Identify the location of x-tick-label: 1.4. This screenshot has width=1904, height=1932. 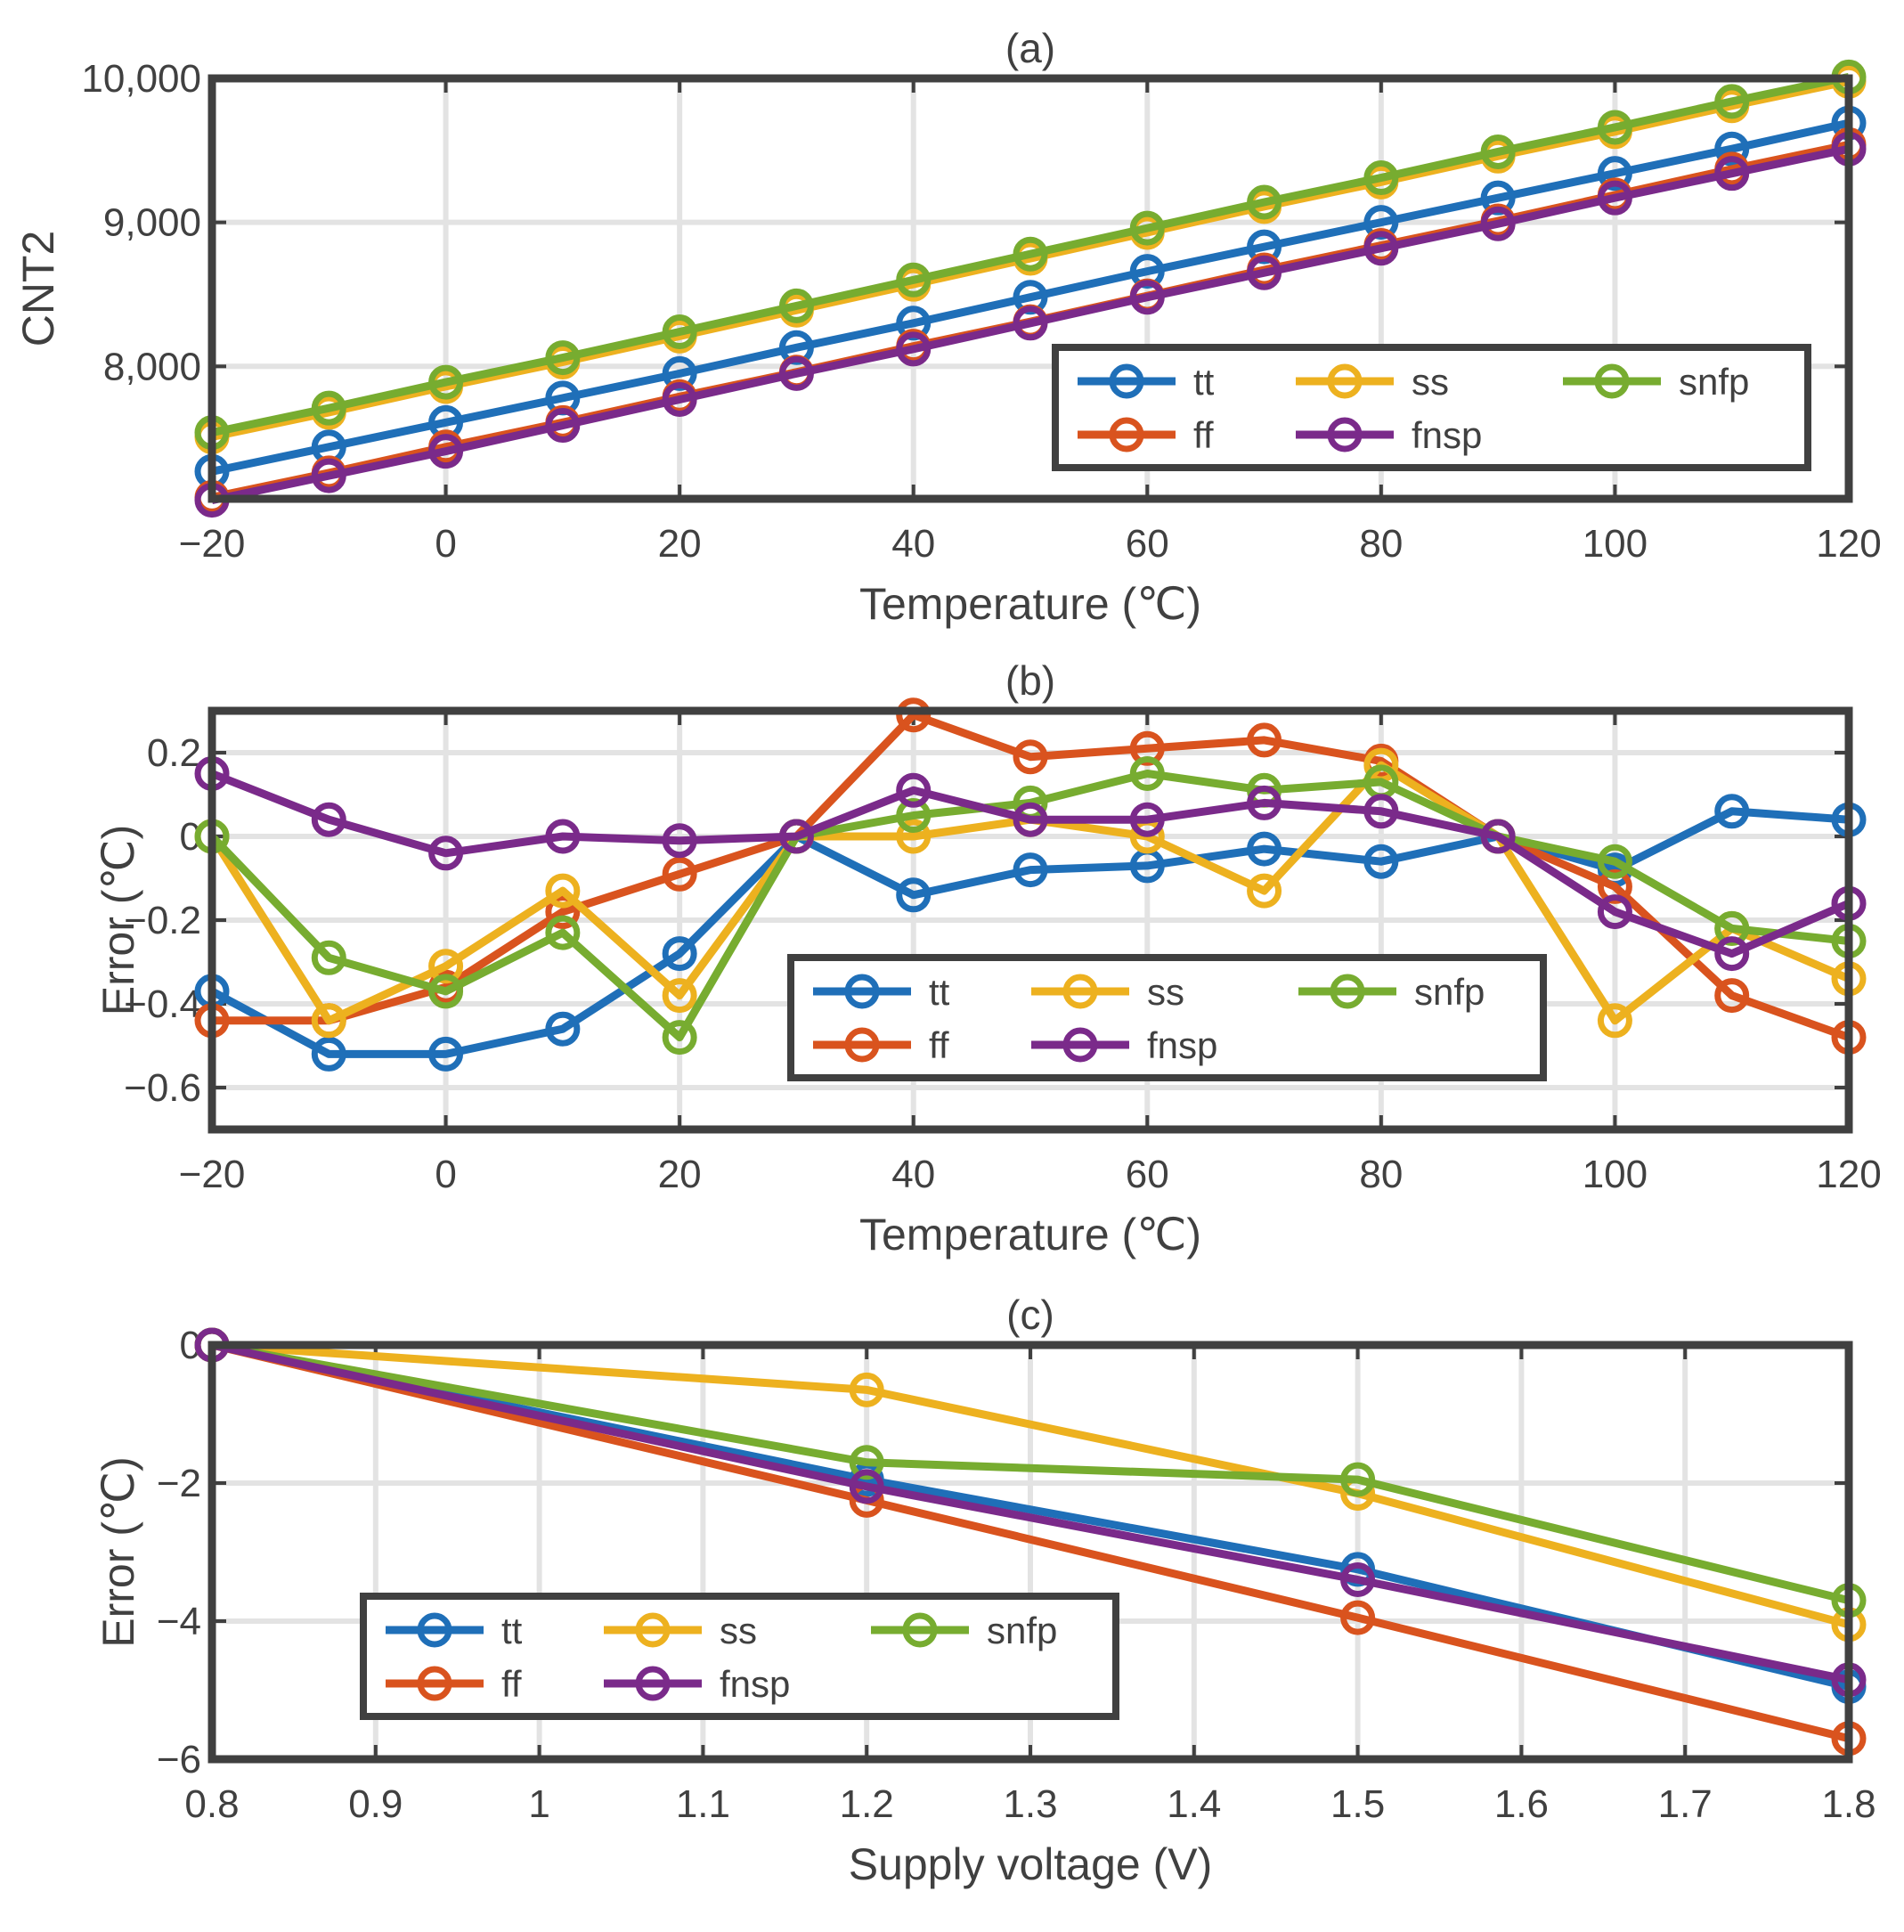
(1194, 1804).